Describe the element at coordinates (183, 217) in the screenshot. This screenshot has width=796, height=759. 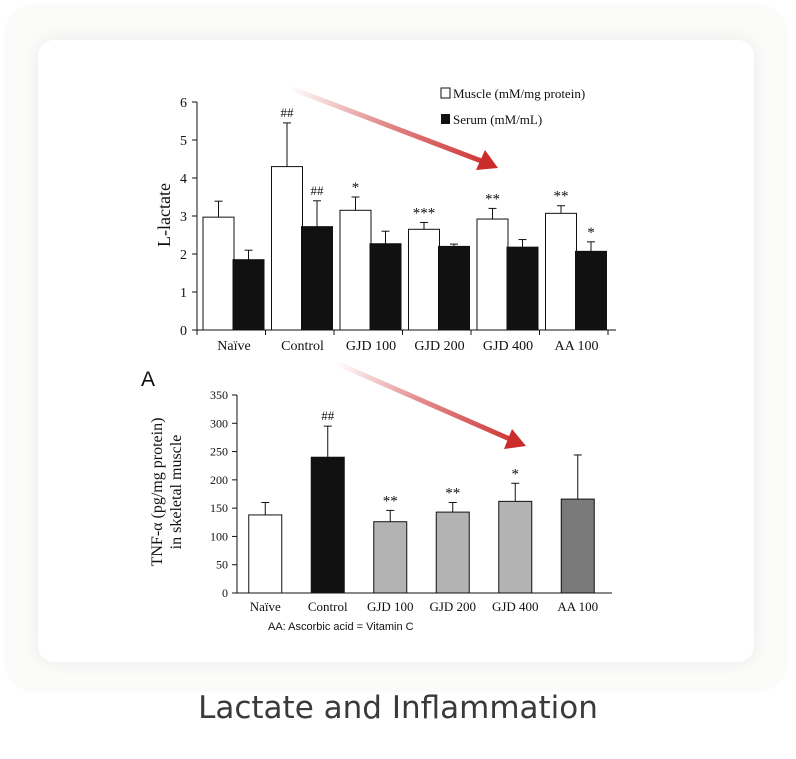
I see `y-tick-label: 3` at that location.